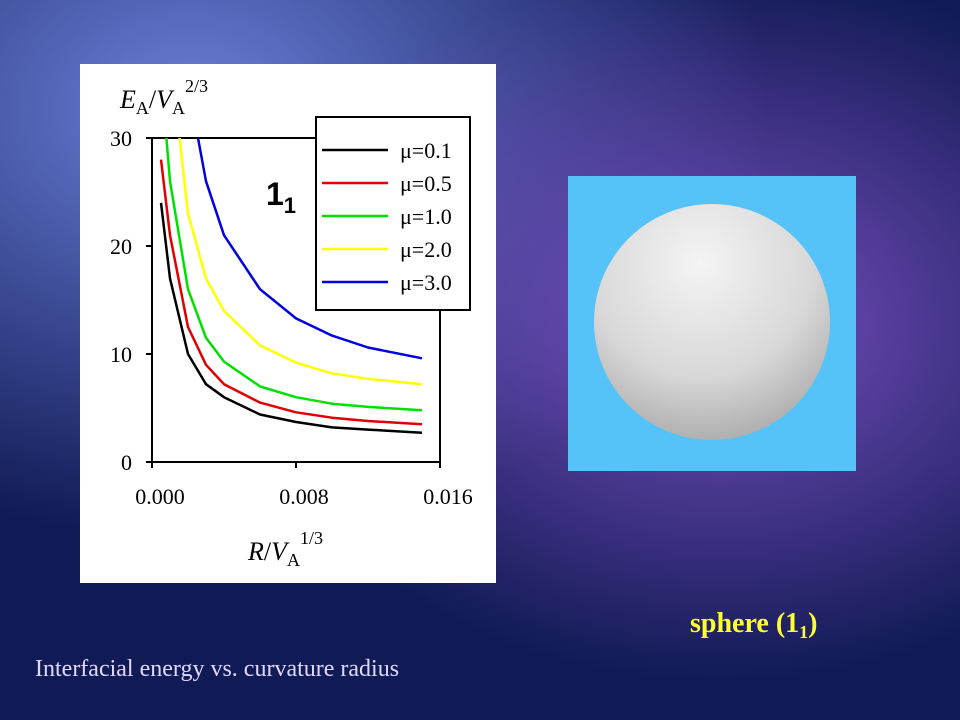  I want to click on y-axis-label: EA/VA2/3, so click(163, 97).